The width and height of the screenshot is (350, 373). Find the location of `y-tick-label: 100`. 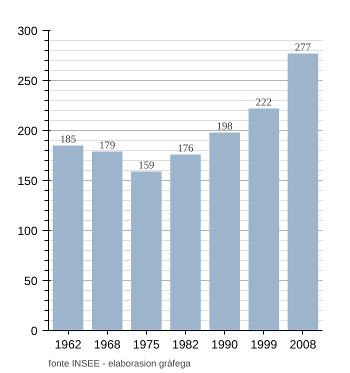

y-tick-label: 100 is located at coordinates (27, 231).